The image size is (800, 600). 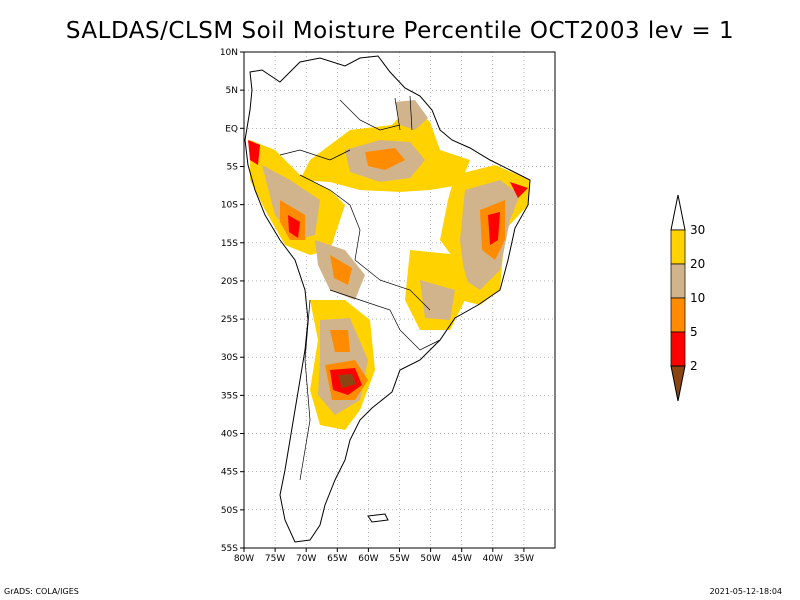 What do you see at coordinates (462, 559) in the screenshot?
I see `lon-tick-label: 45W` at bounding box center [462, 559].